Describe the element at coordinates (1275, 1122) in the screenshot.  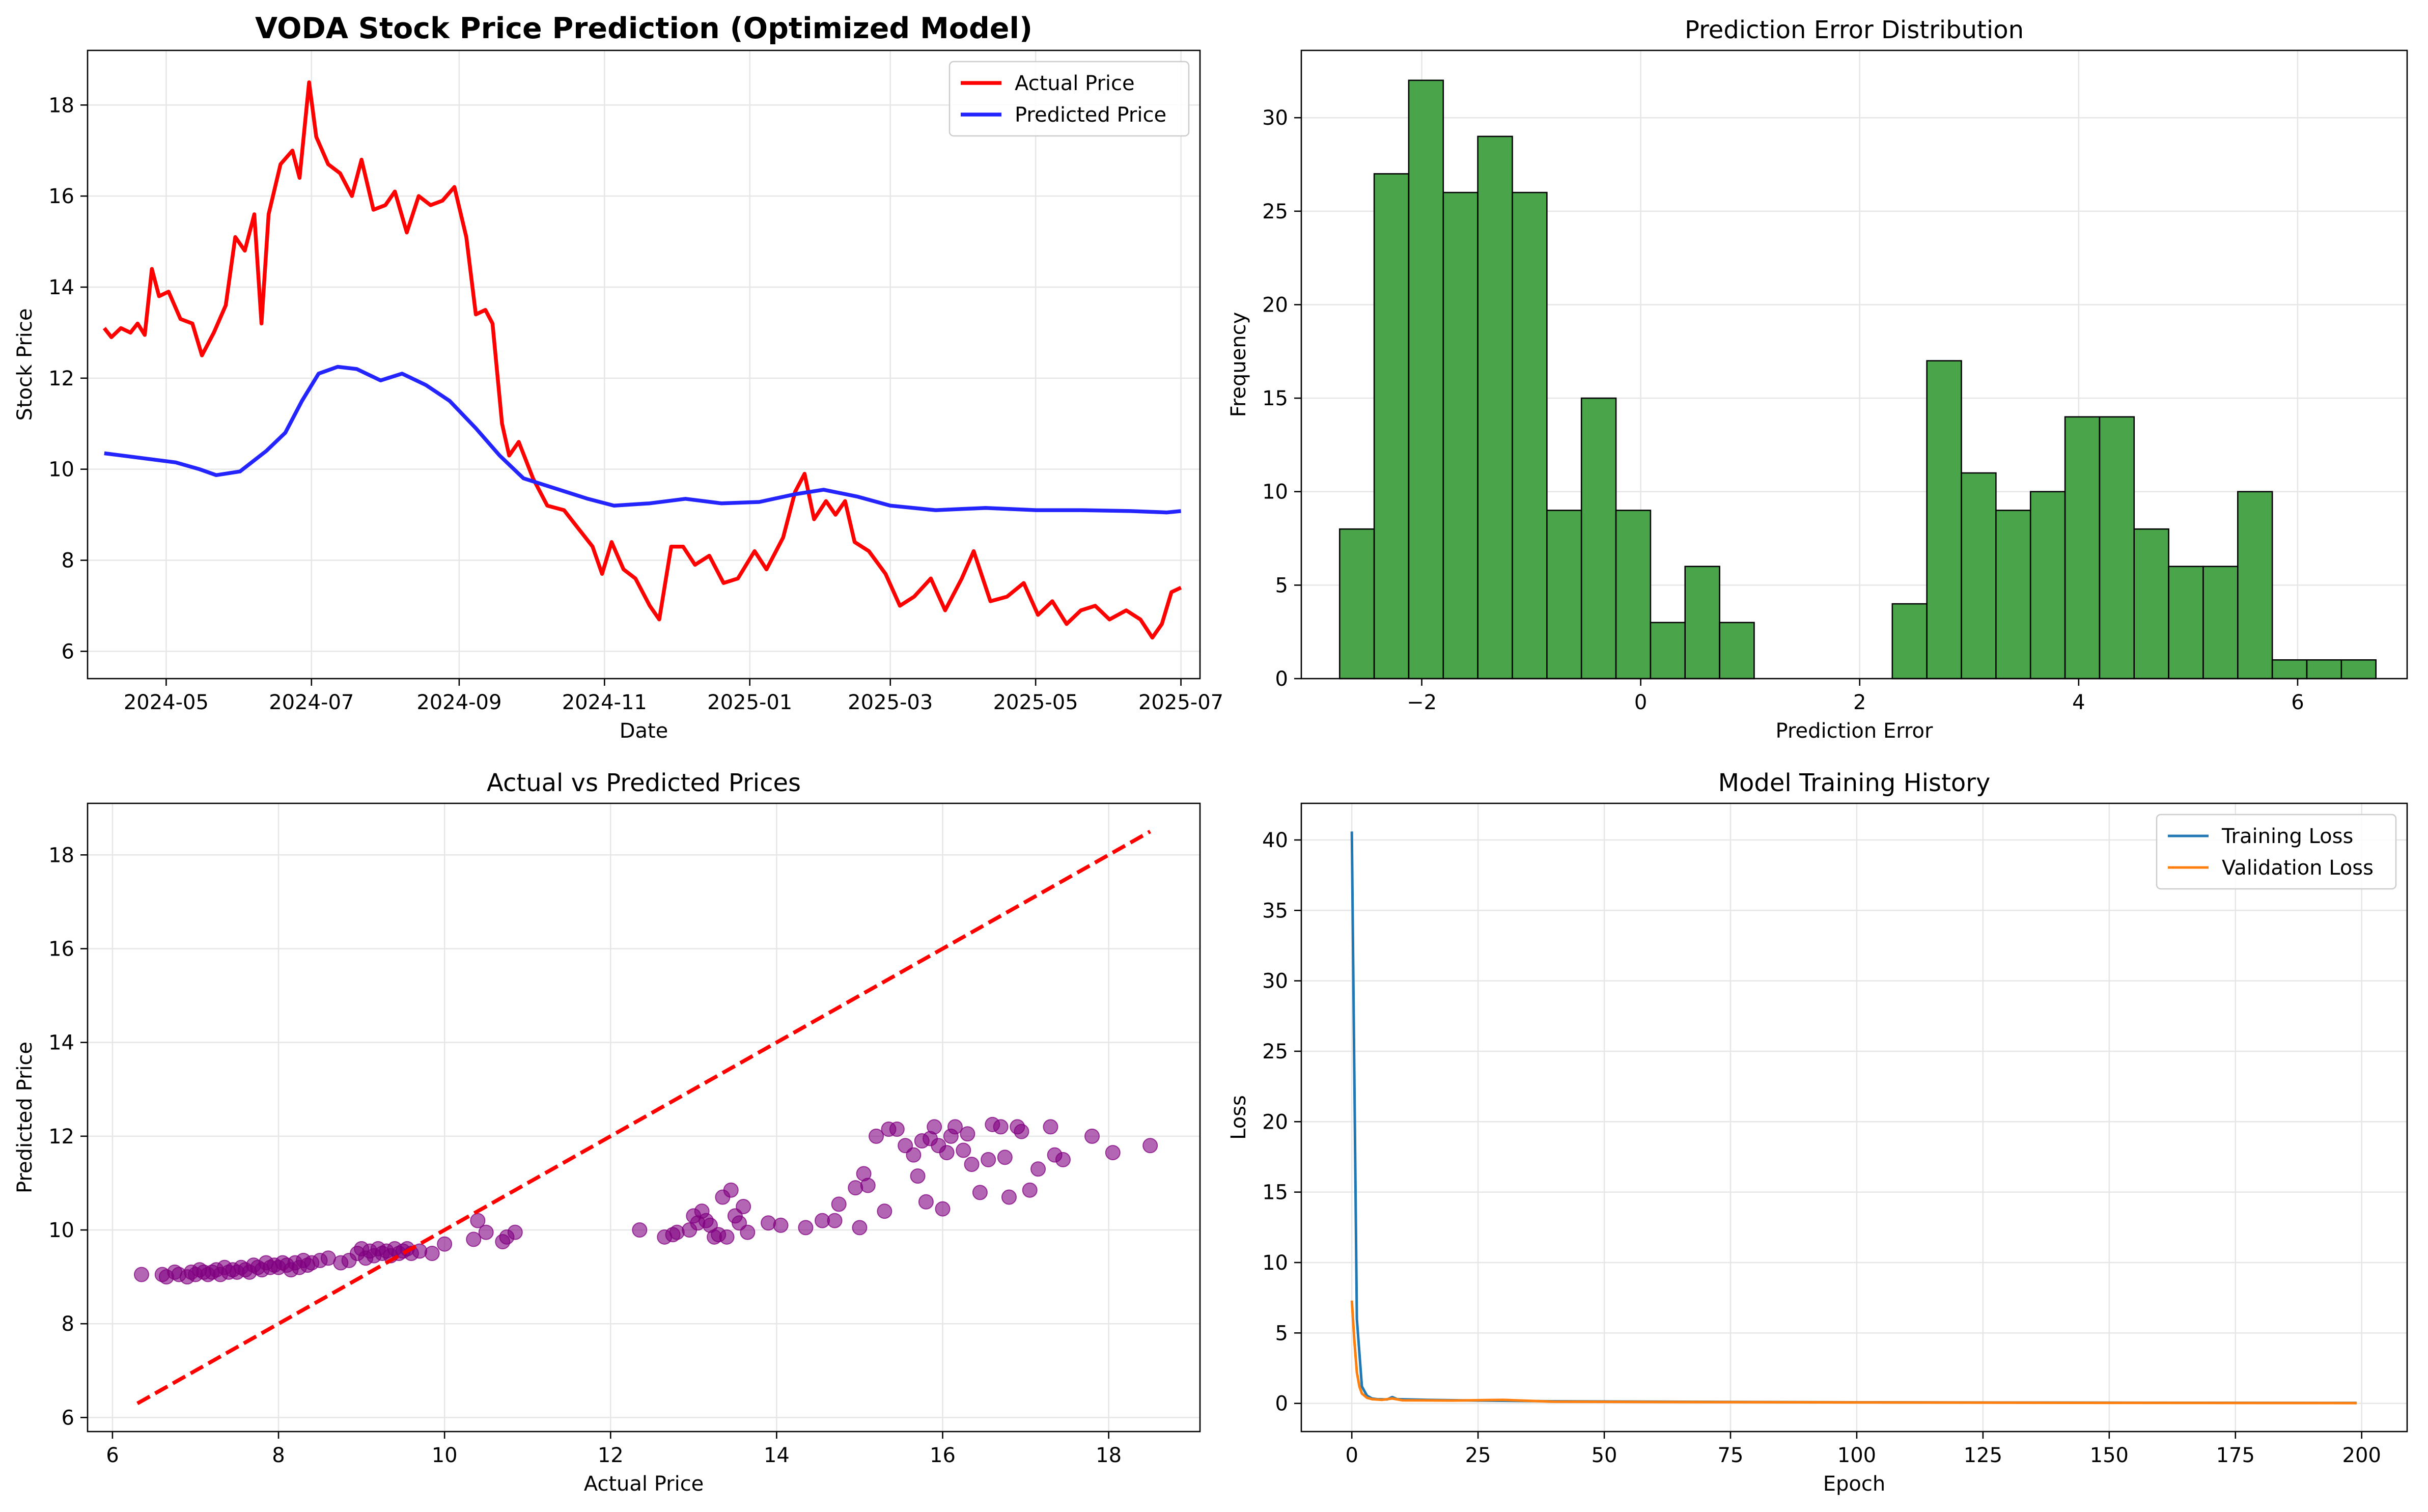
I see `y-tick-label: 20` at that location.